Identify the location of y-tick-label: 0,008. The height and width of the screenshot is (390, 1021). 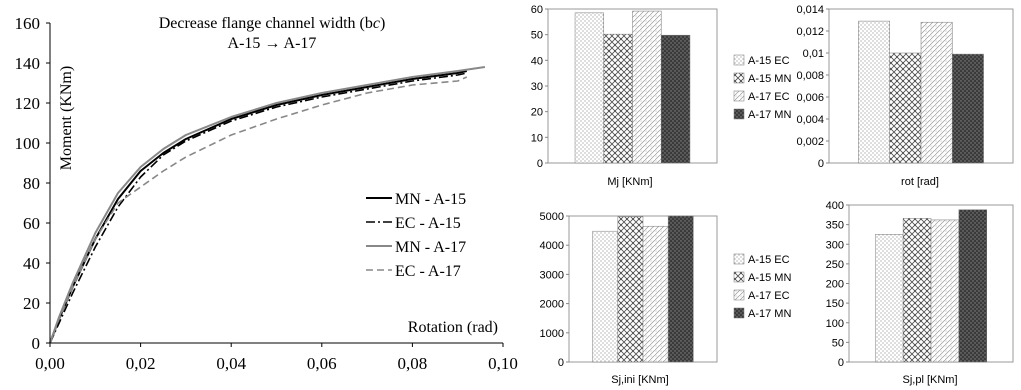
(810, 76).